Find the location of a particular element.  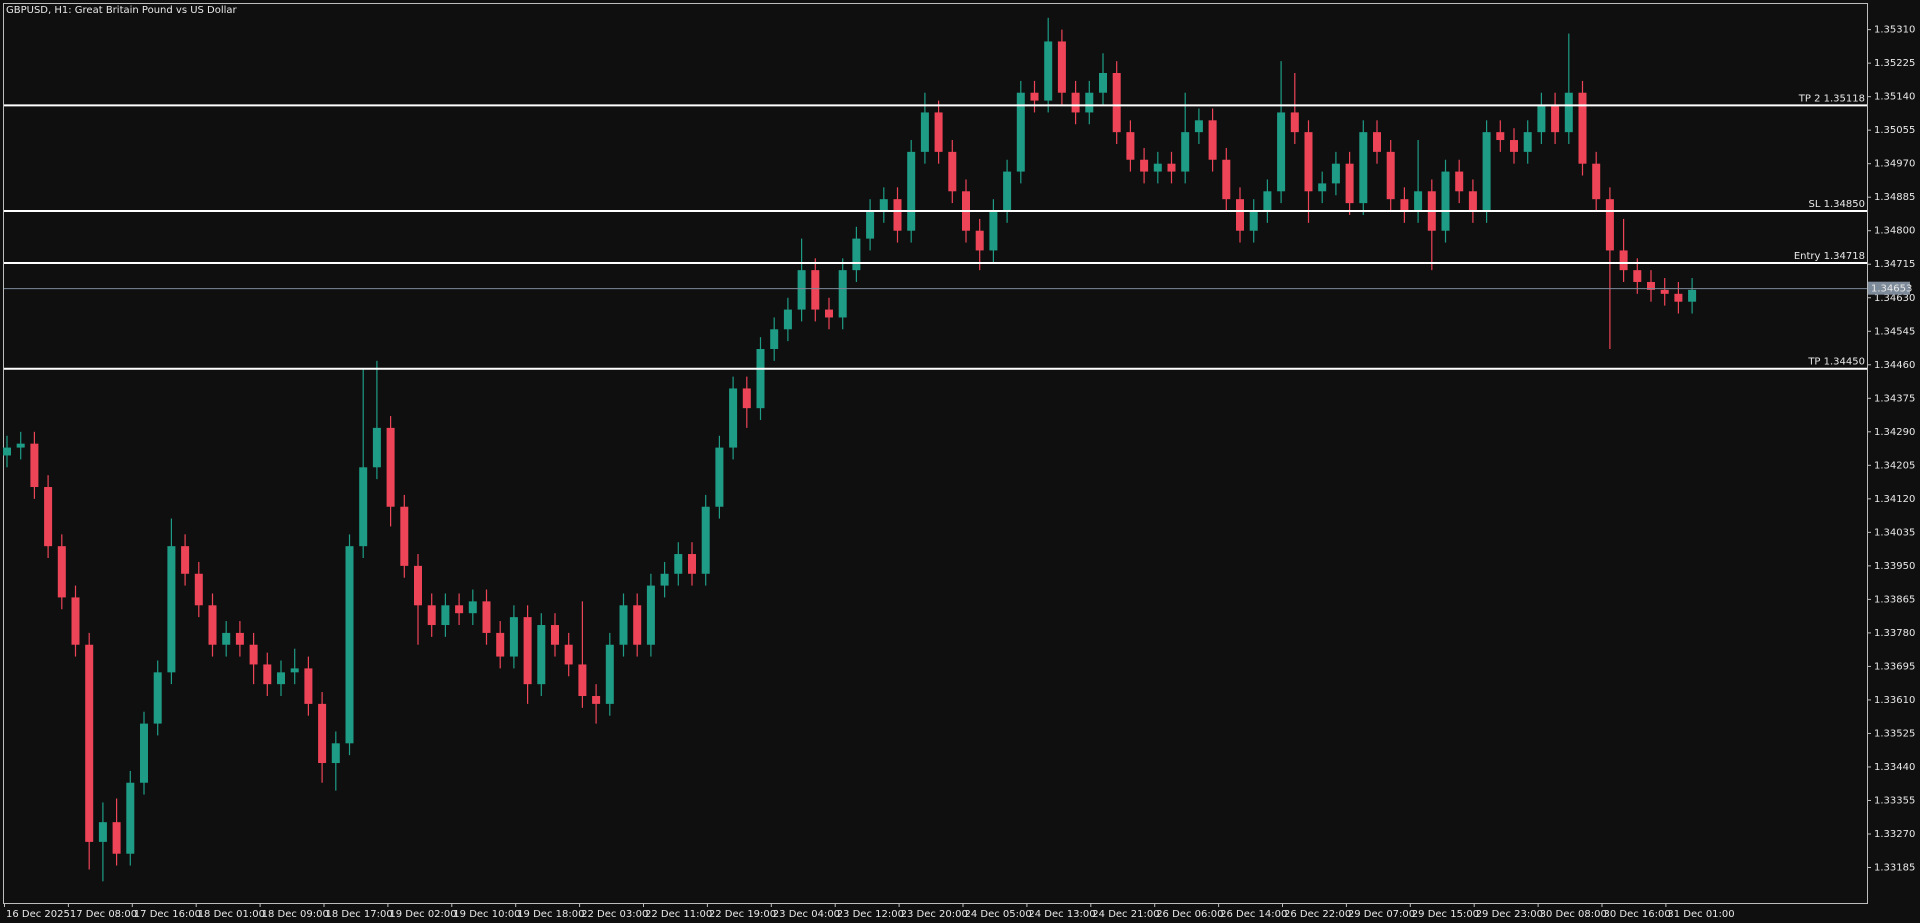

y-tick-label: 1.33440 is located at coordinates (1894, 767).